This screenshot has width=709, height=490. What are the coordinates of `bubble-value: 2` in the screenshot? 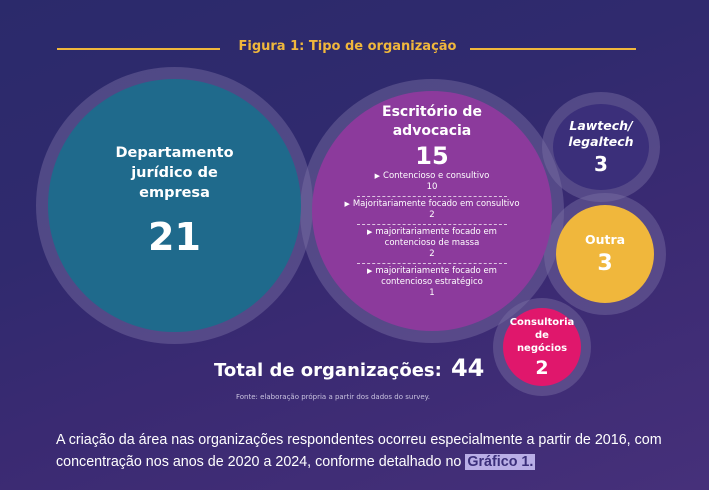 It's located at (542, 367).